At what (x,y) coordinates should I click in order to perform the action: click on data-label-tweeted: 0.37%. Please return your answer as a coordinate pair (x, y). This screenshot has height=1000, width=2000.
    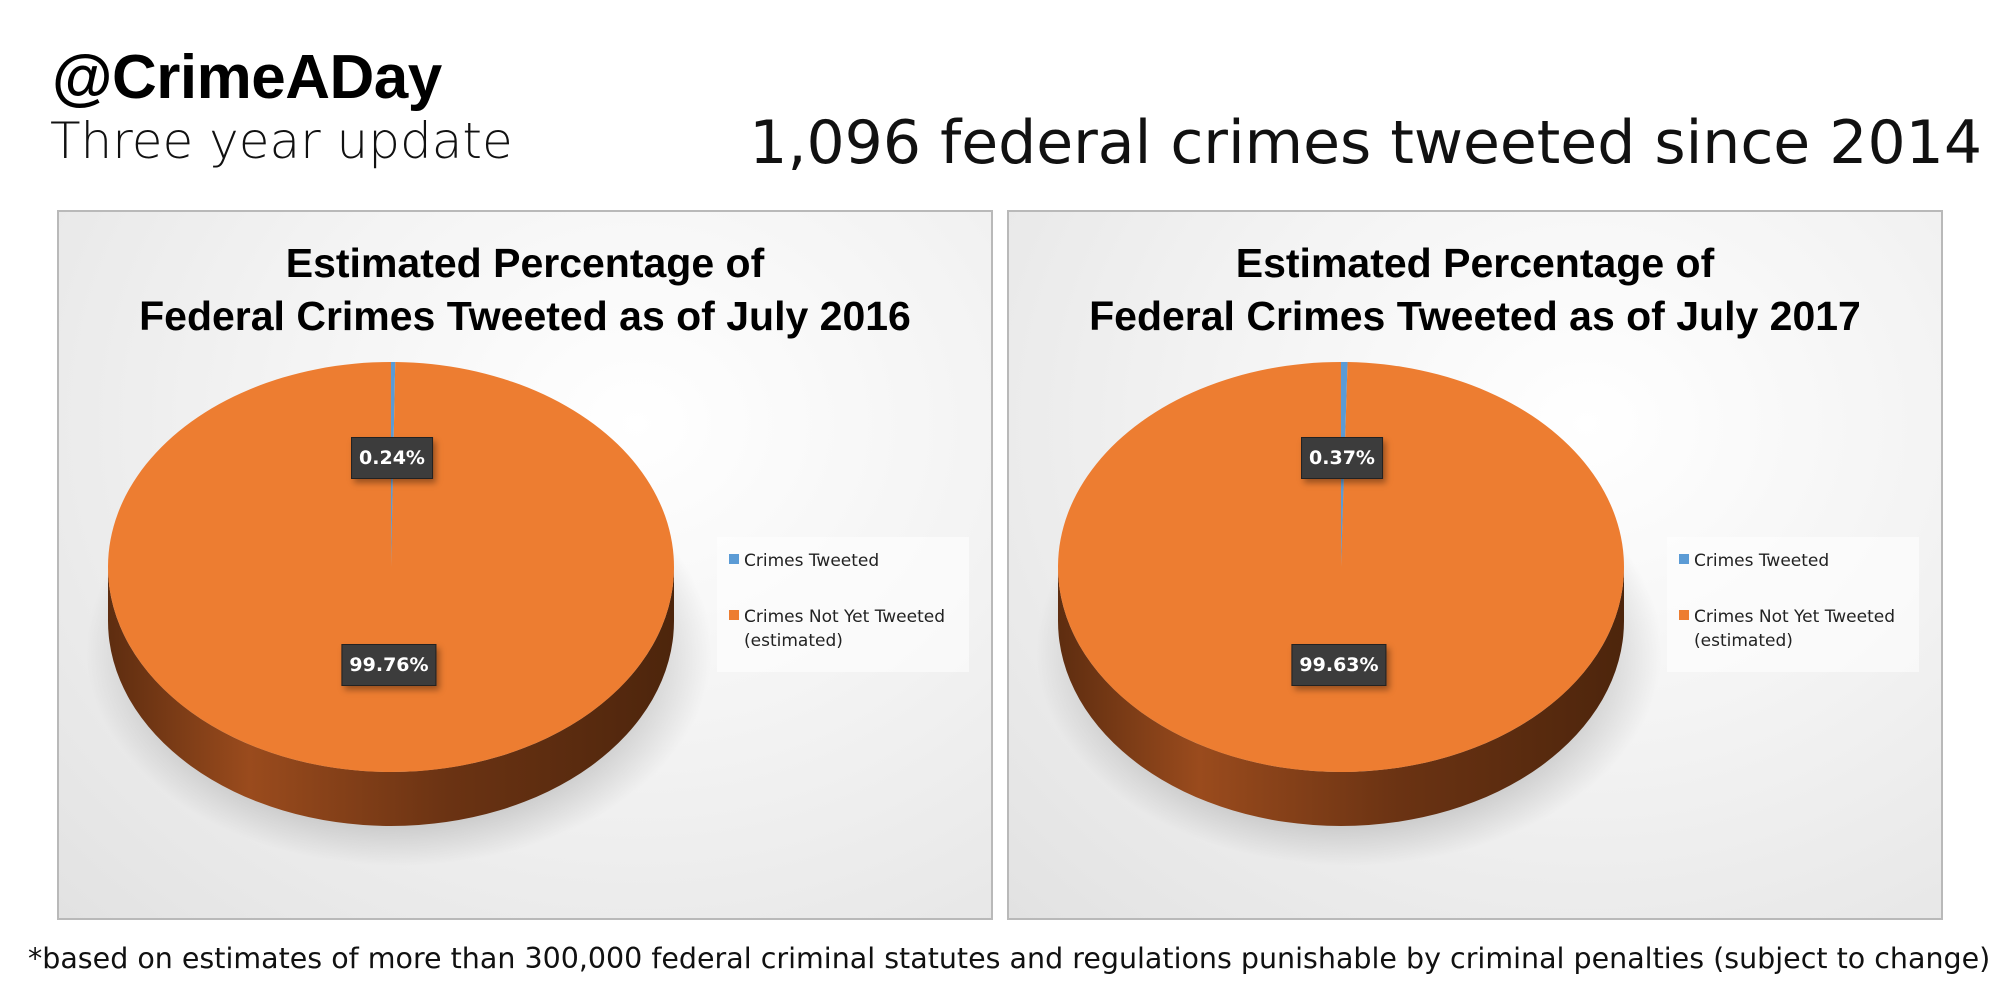
    Looking at the image, I should click on (1342, 458).